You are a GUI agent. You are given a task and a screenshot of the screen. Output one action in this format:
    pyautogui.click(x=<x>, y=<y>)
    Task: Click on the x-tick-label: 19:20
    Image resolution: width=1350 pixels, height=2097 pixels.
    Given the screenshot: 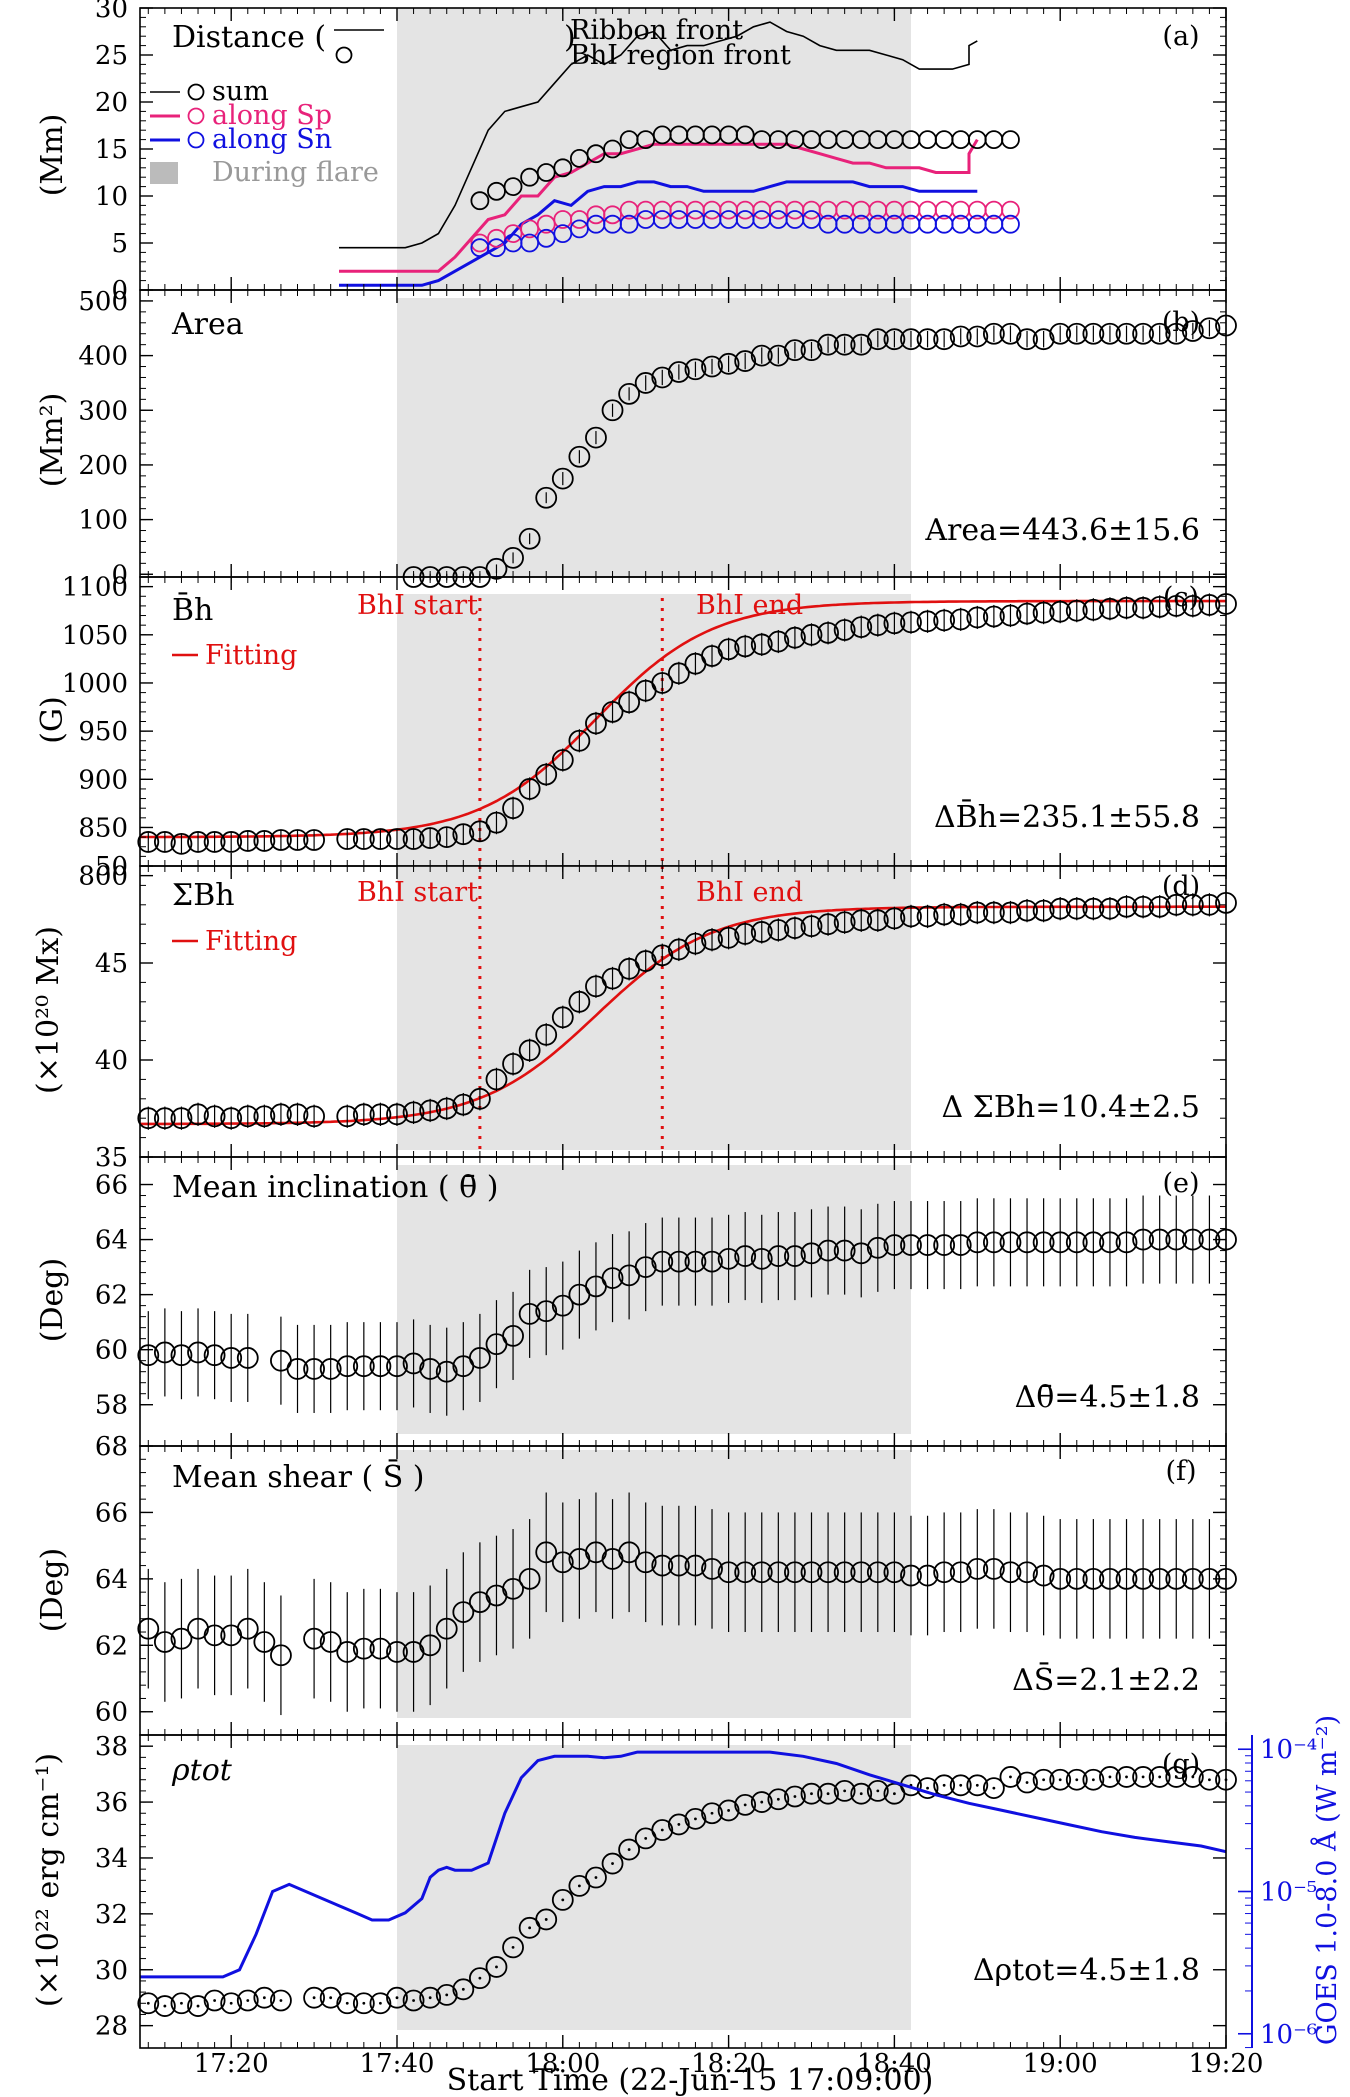 What is the action you would take?
    pyautogui.click(x=1226, y=2064)
    